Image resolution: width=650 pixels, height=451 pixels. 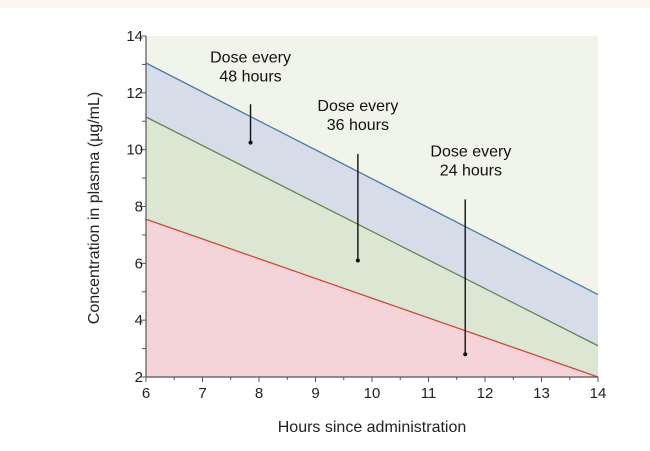 I want to click on annotation-a36-text: 36 hours, so click(x=358, y=125).